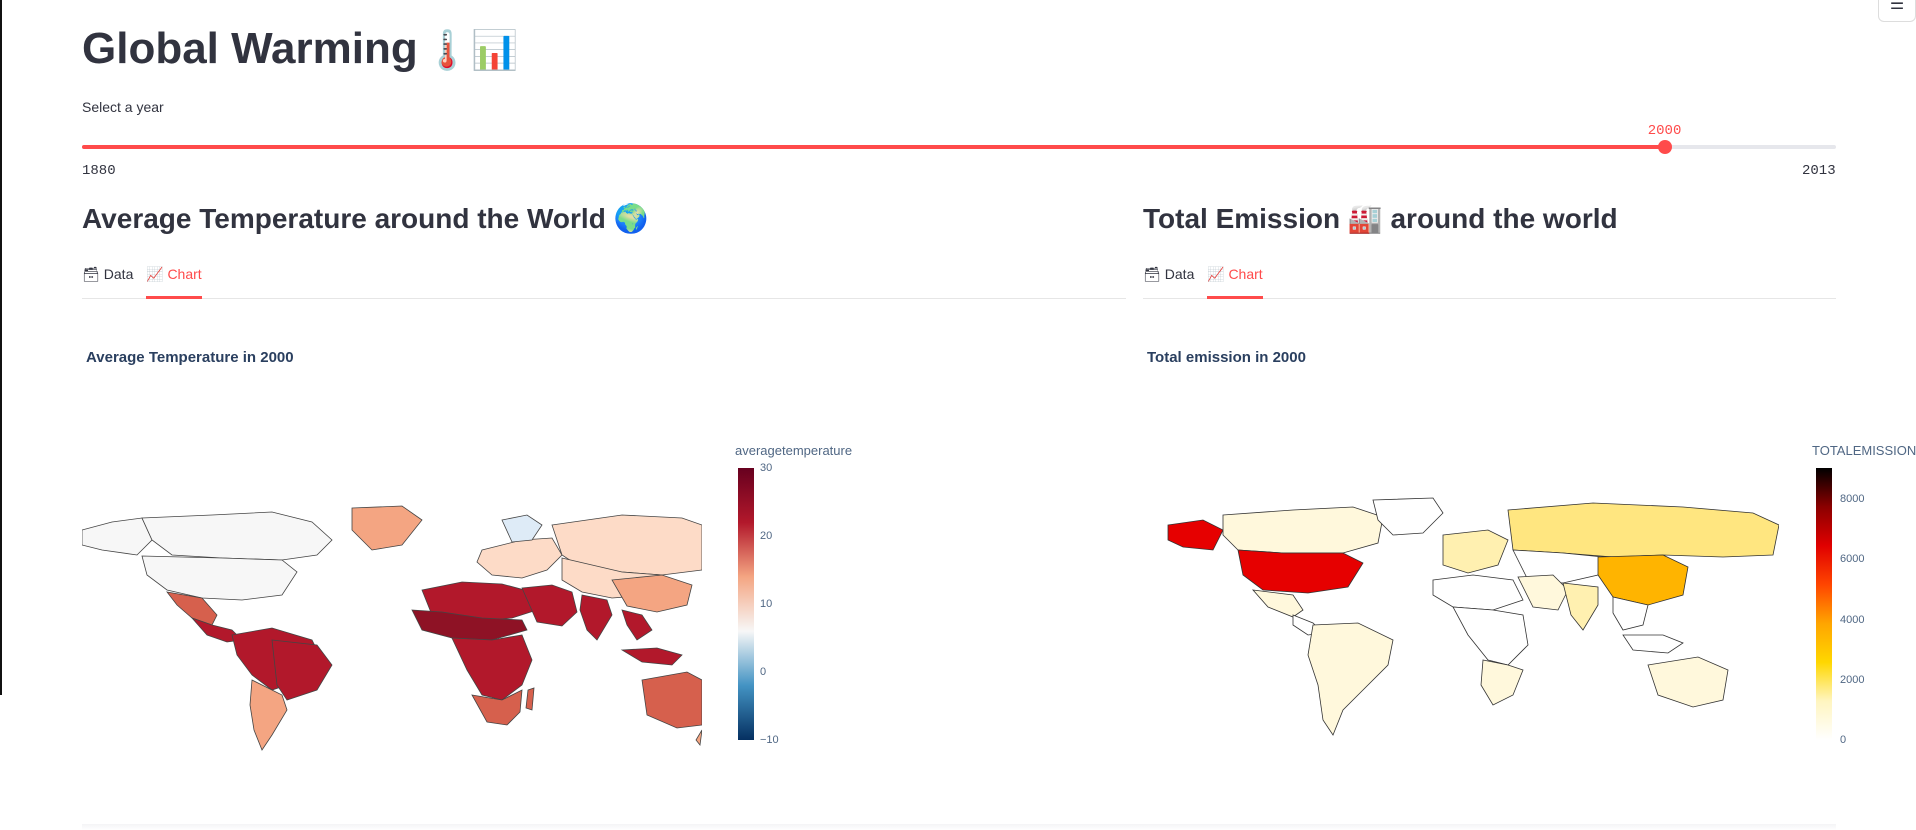 This screenshot has height=830, width=1916. I want to click on temperature-chart-title: Average Temperature in 2000, so click(190, 357).